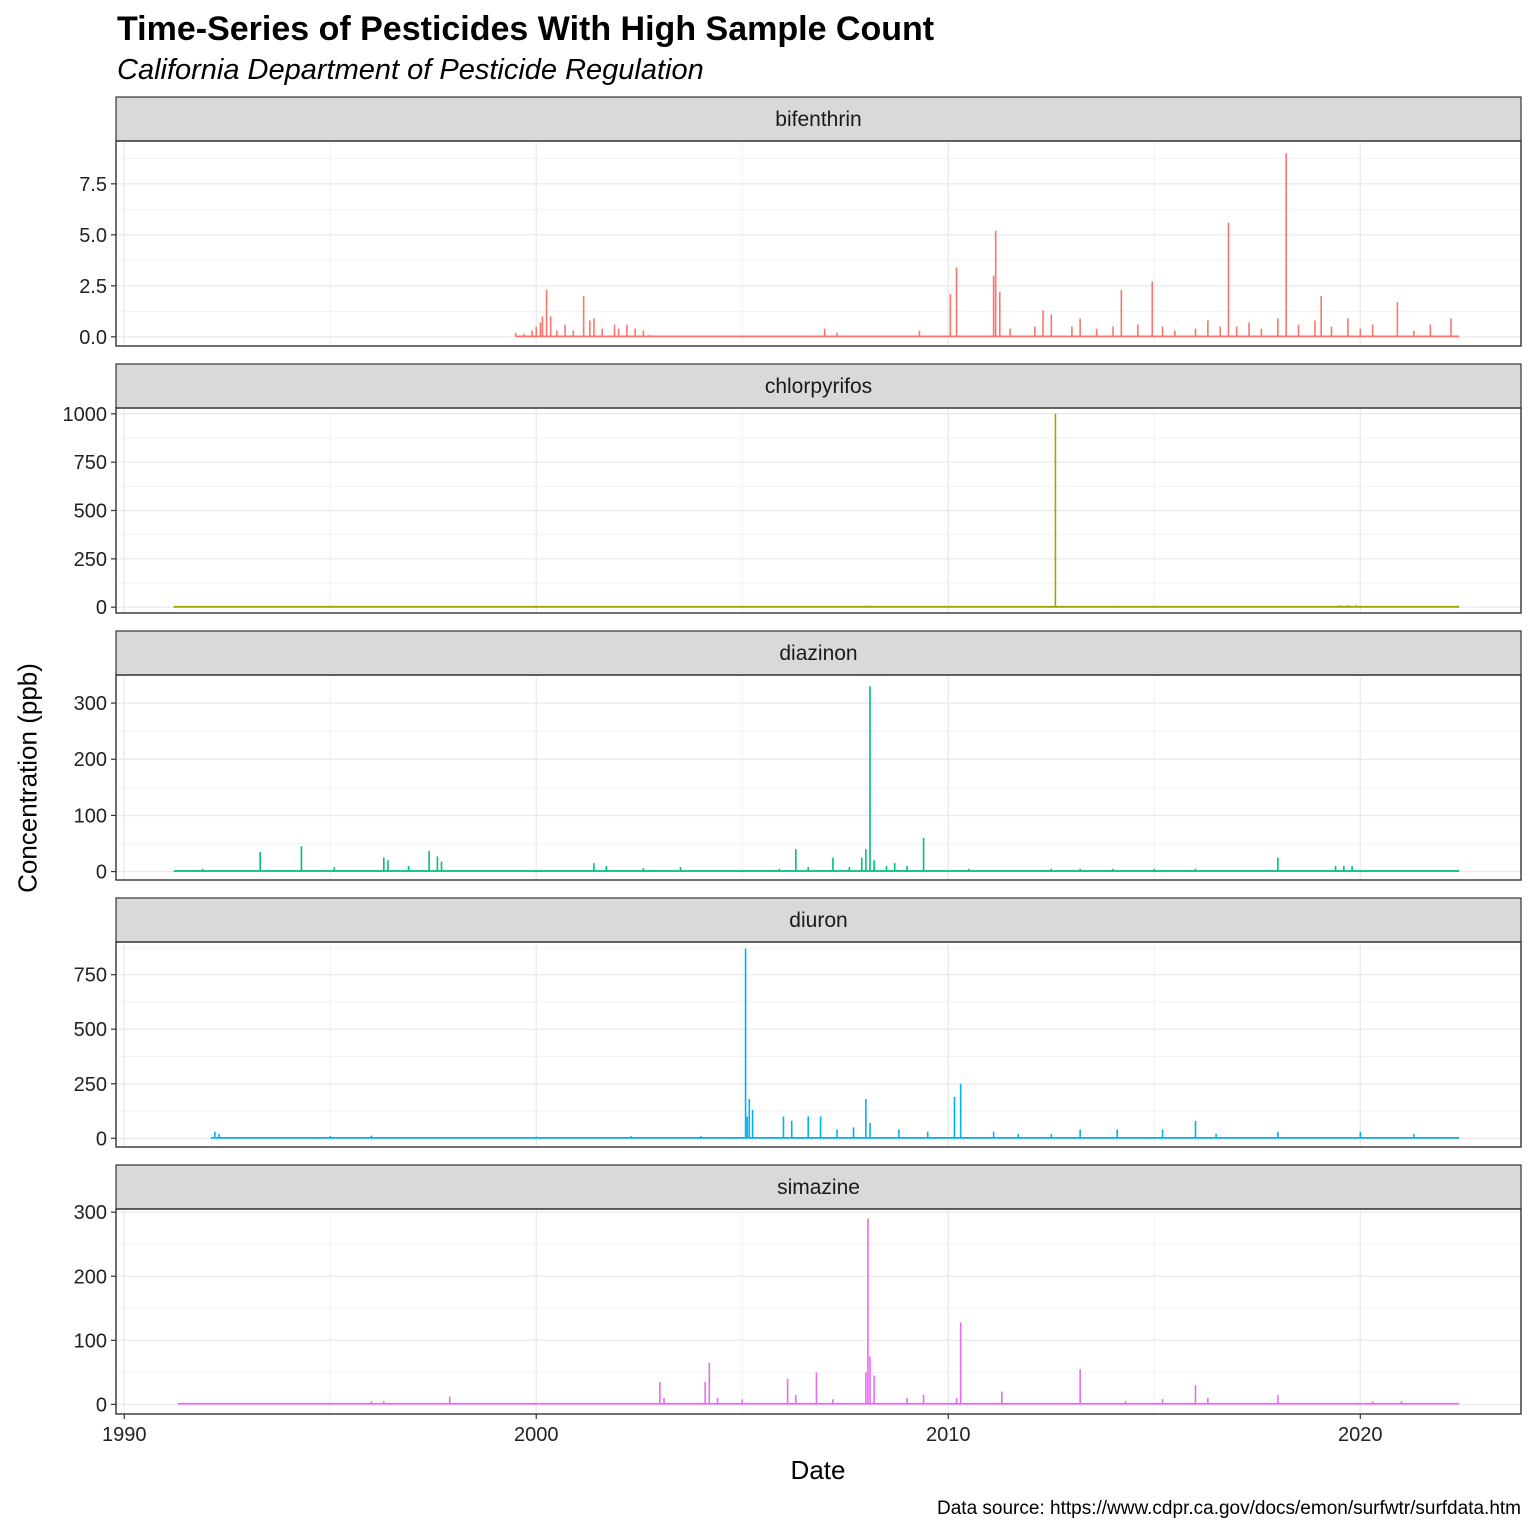  What do you see at coordinates (93, 185) in the screenshot?
I see `y-tick-label: 7.5` at bounding box center [93, 185].